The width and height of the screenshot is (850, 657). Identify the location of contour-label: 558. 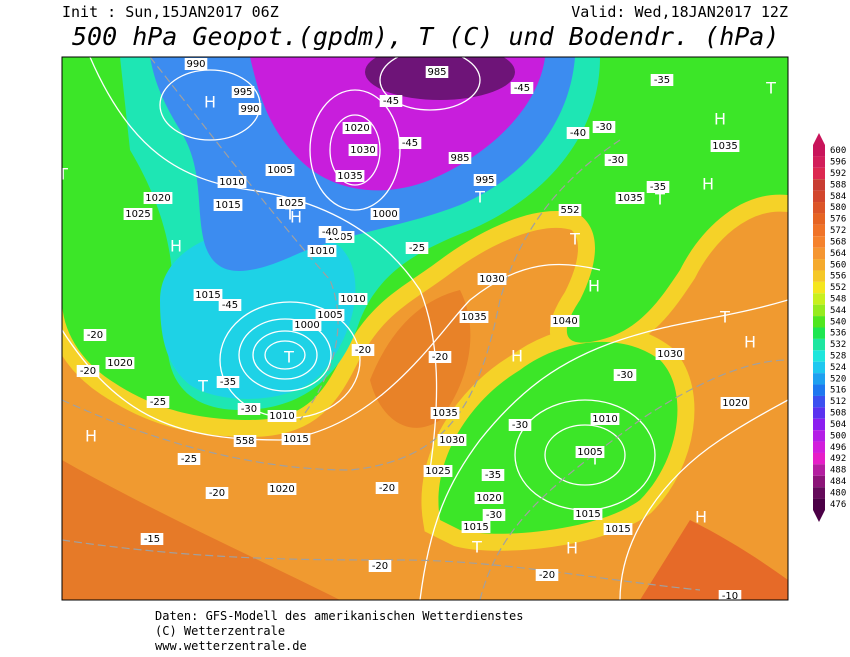
(244, 441).